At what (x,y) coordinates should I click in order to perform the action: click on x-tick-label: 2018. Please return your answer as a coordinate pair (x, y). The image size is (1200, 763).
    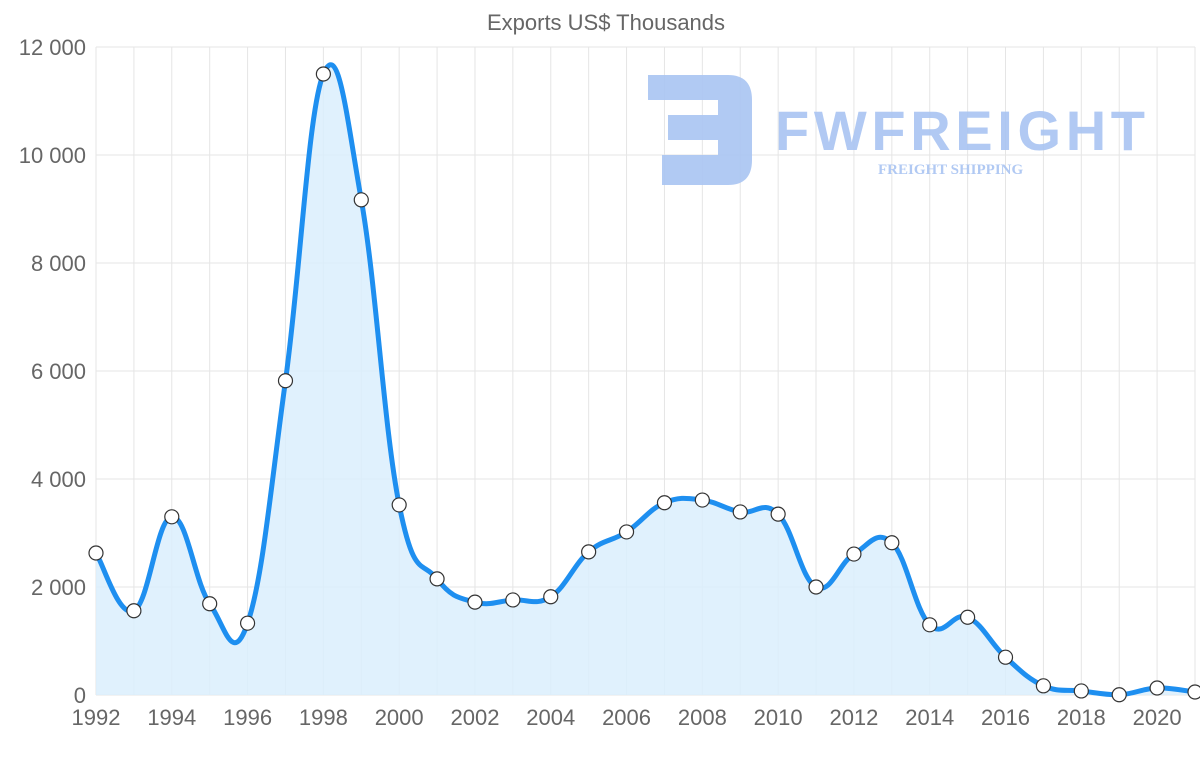
    Looking at the image, I should click on (1081, 717).